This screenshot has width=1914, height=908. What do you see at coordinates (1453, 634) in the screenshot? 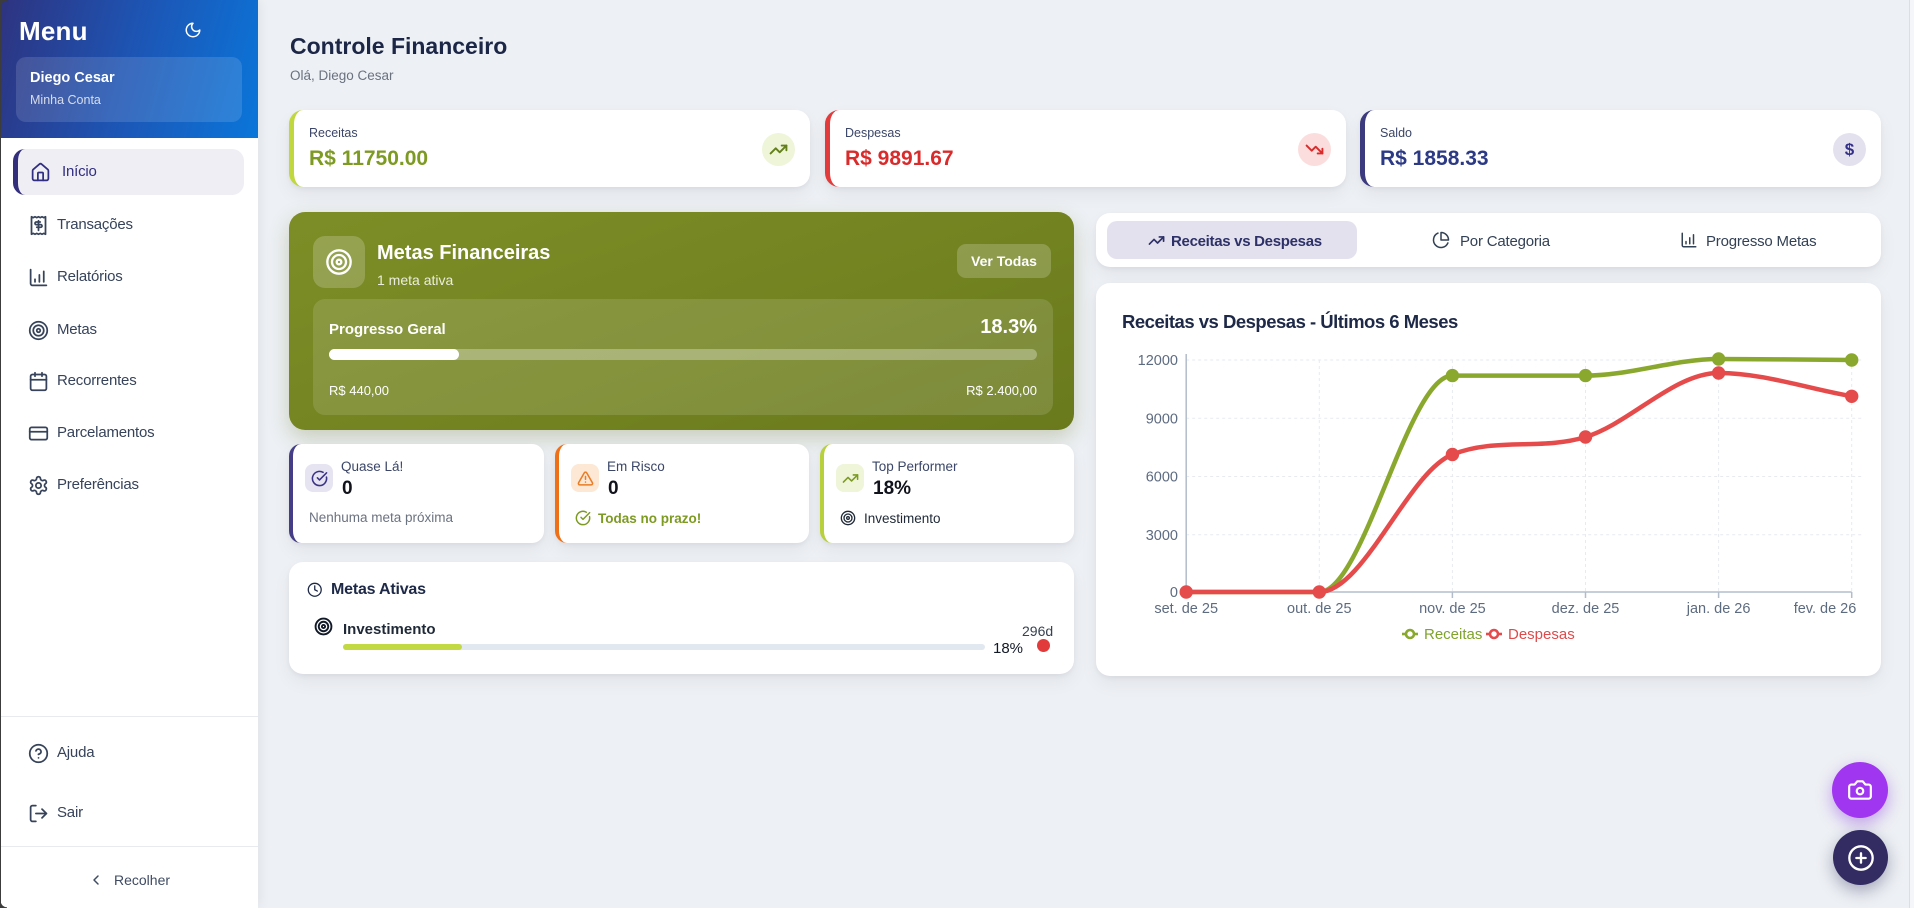
I see `svg-text: Receitas` at bounding box center [1453, 634].